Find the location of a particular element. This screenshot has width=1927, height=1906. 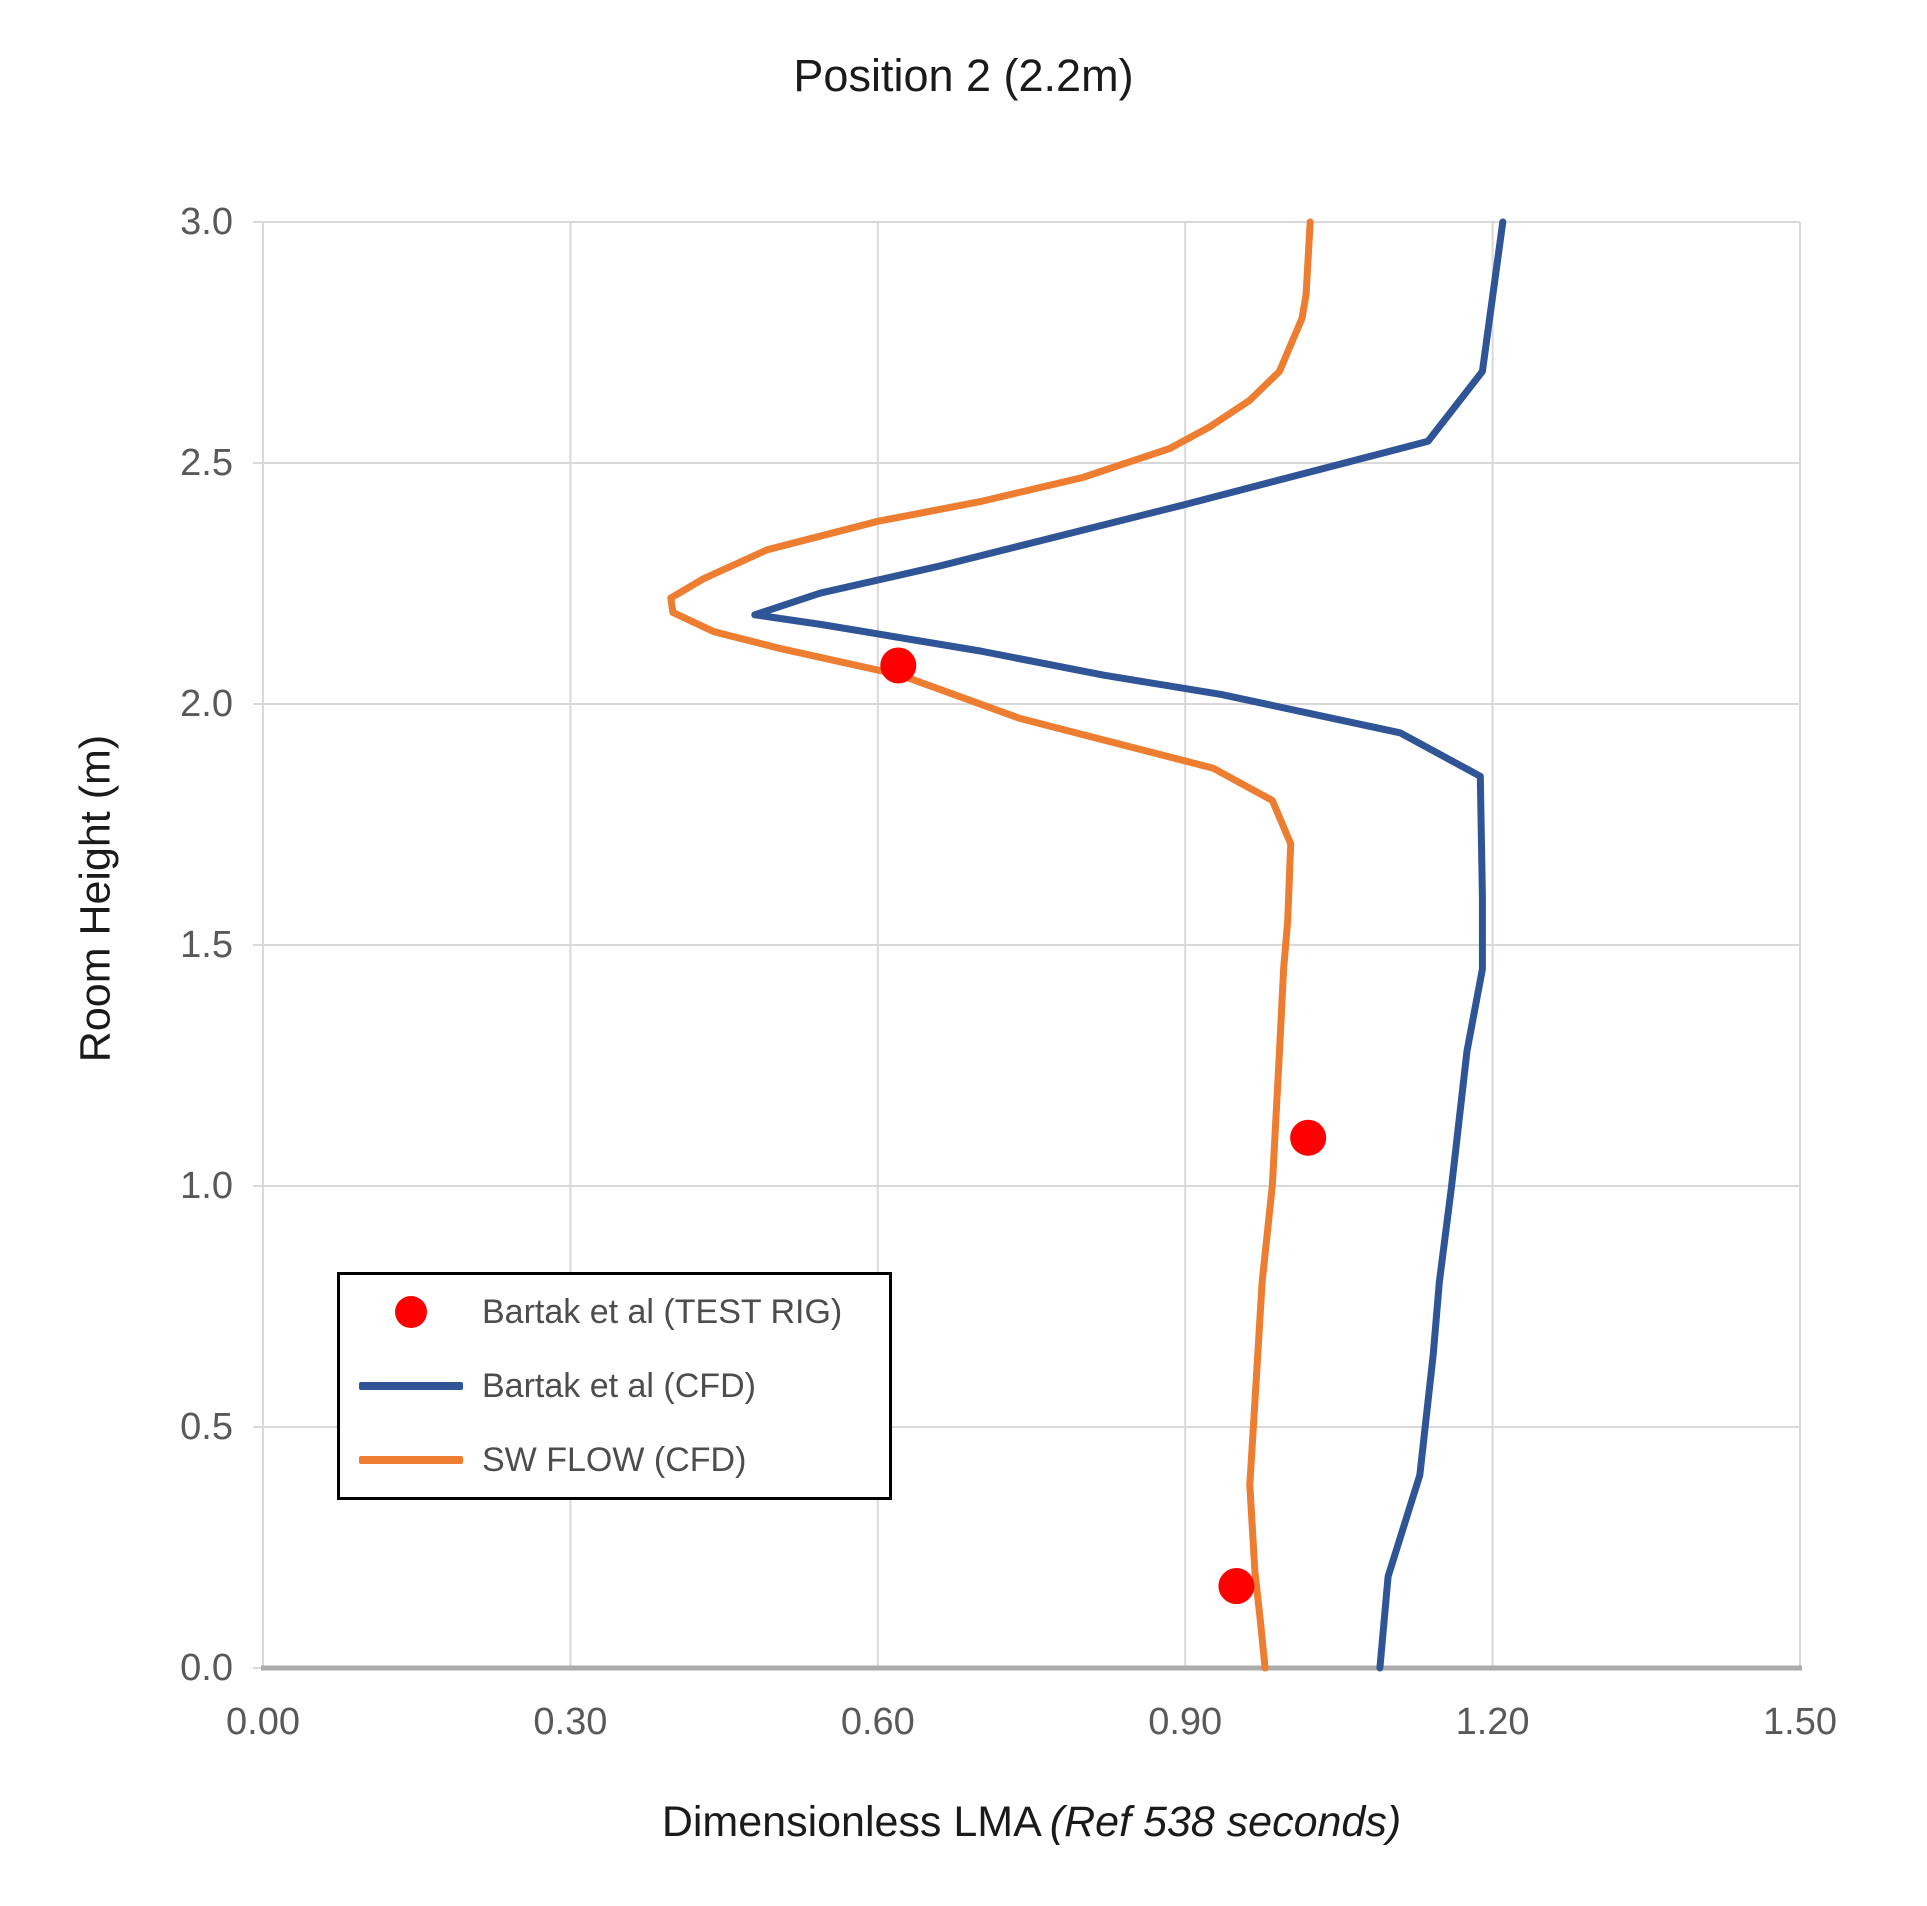

legend-item-bartak-cfd: Bartak et al (CFD) is located at coordinates (614, 1386).